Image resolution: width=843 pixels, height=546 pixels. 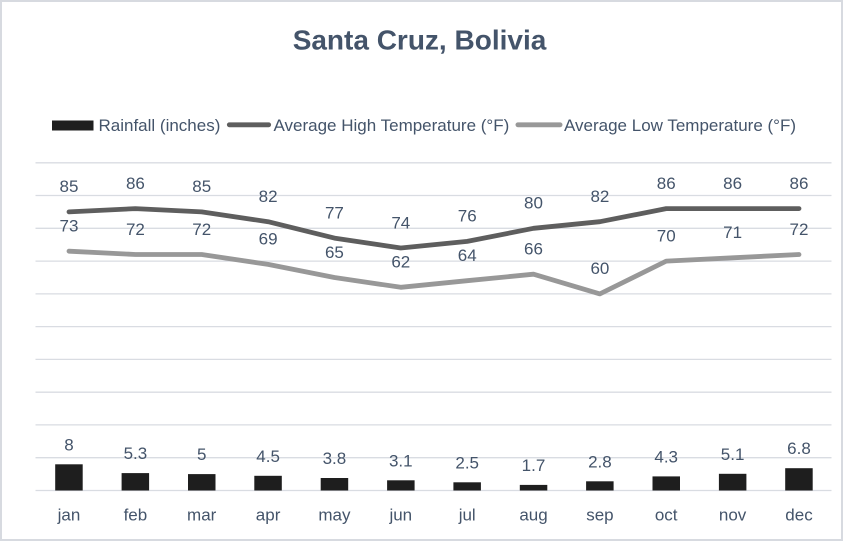 I want to click on svg-text: jul, so click(x=467, y=515).